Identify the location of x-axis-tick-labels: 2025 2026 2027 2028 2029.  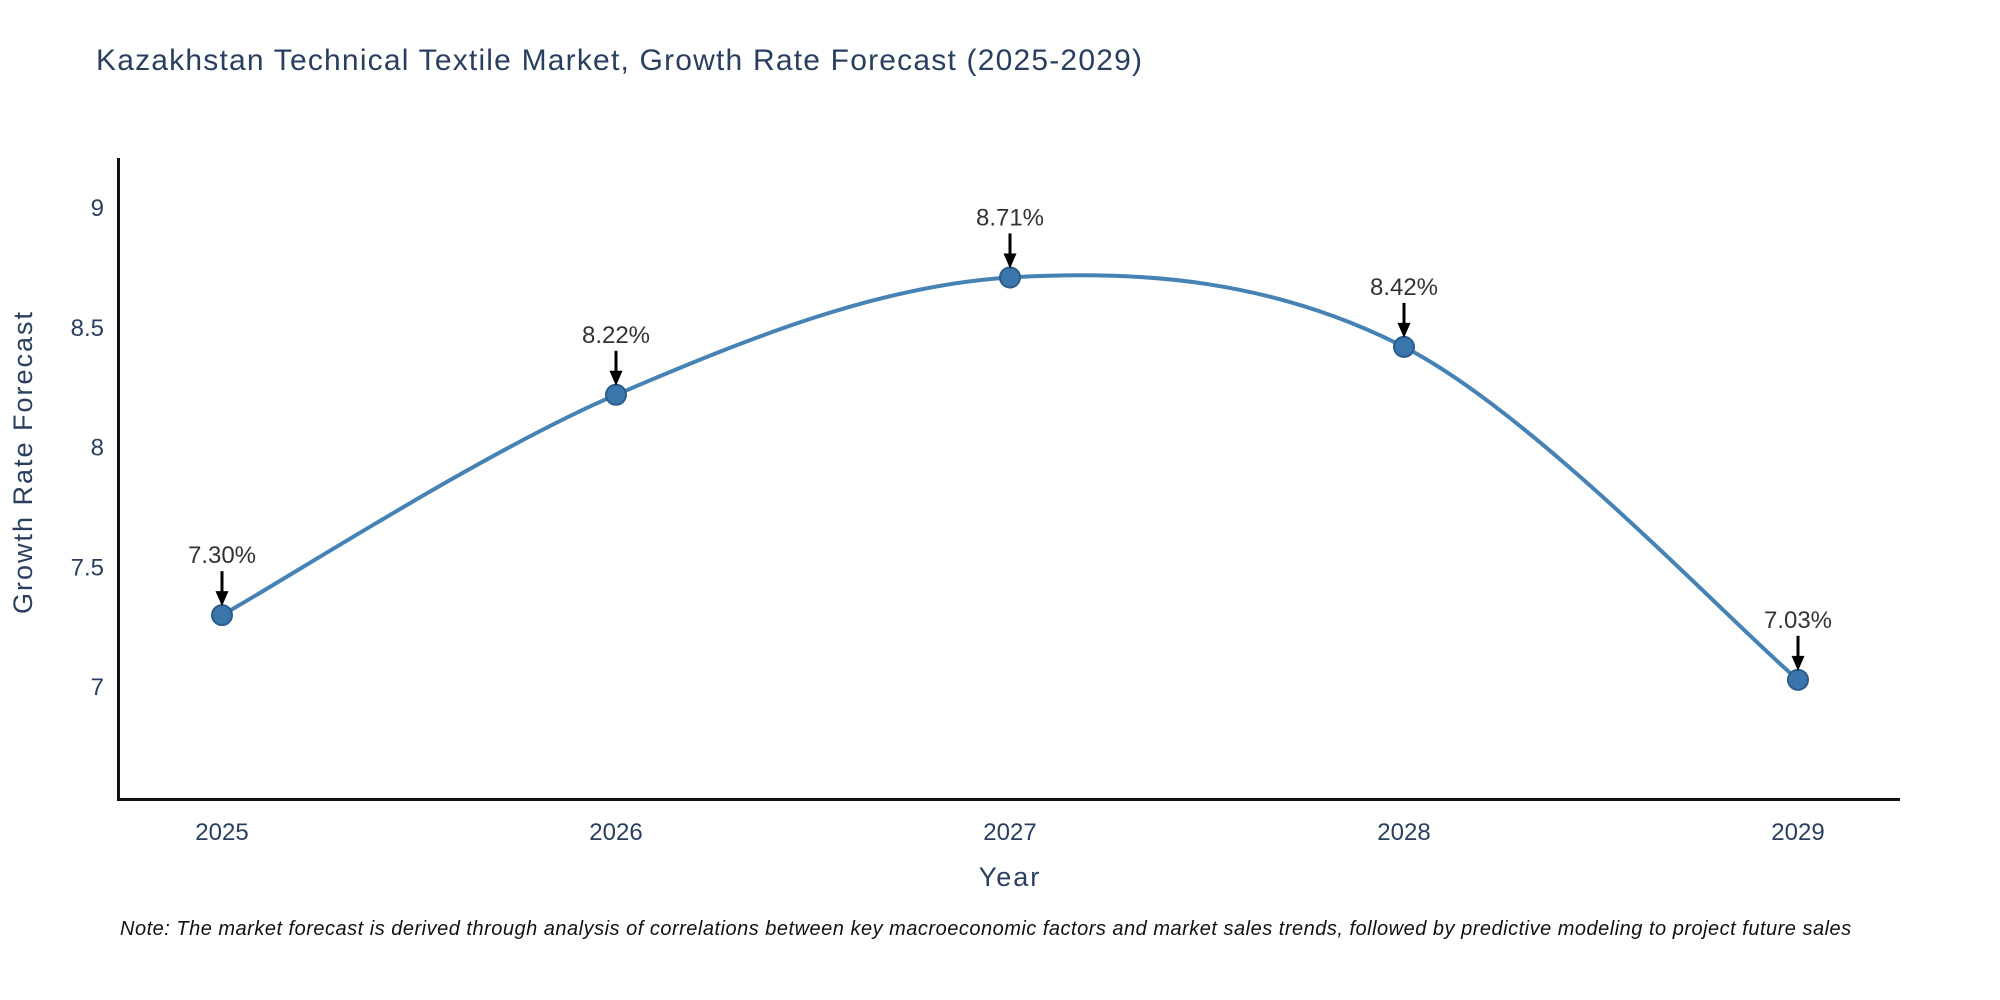
(1009, 832).